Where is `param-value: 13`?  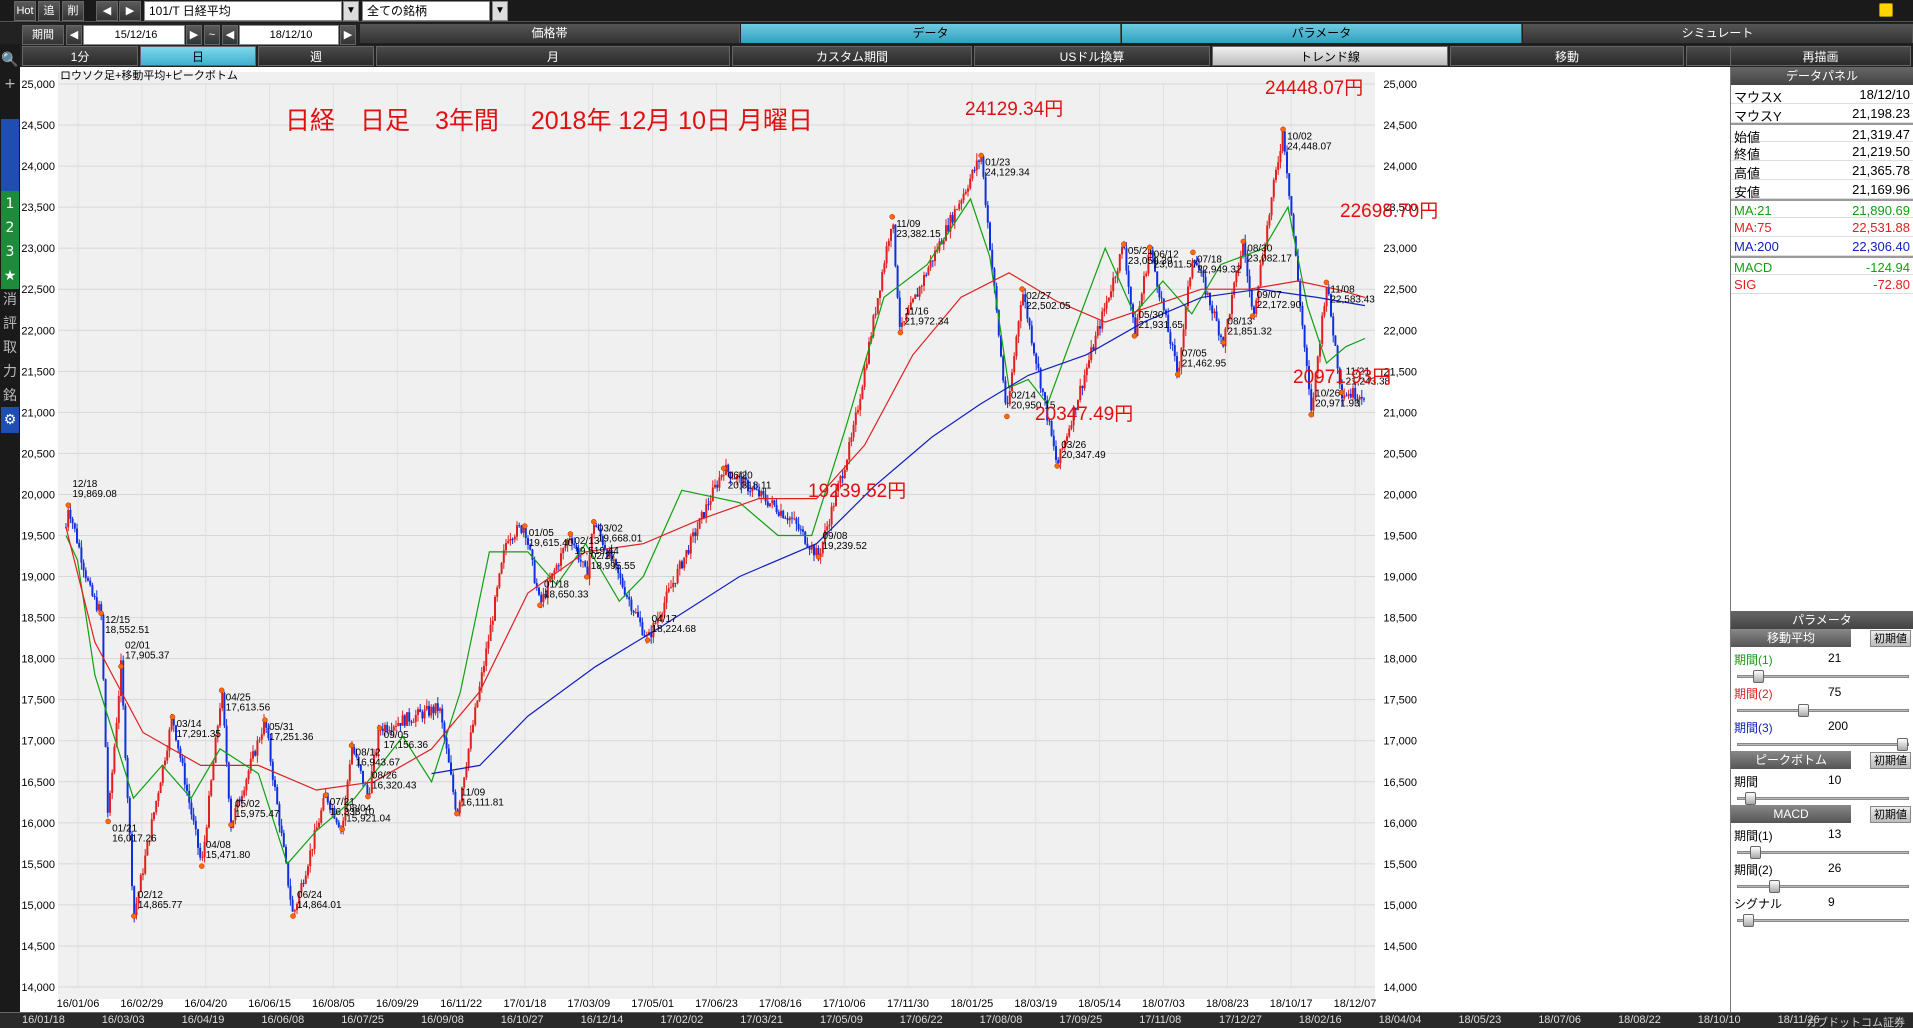
param-value: 13 is located at coordinates (1835, 834).